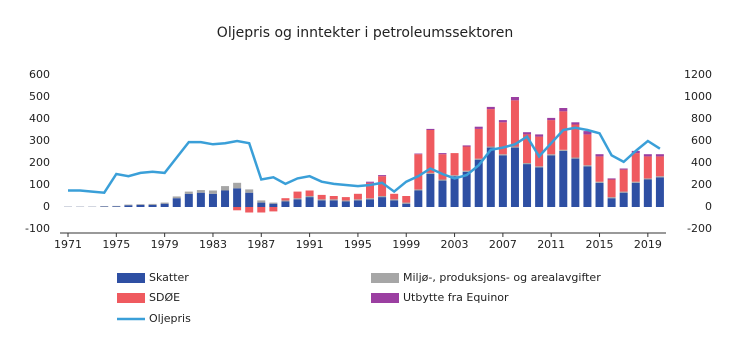 The width and height of the screenshot is (729, 357). I want to click on x-tick-label: 1991, so click(310, 244).